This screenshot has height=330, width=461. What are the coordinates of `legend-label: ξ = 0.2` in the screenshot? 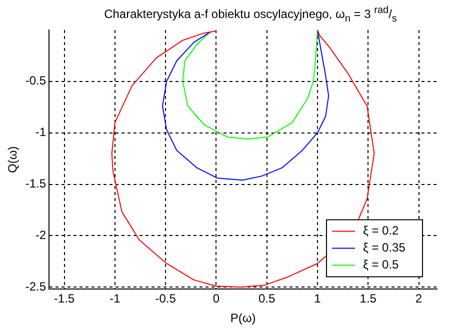 It's located at (381, 231).